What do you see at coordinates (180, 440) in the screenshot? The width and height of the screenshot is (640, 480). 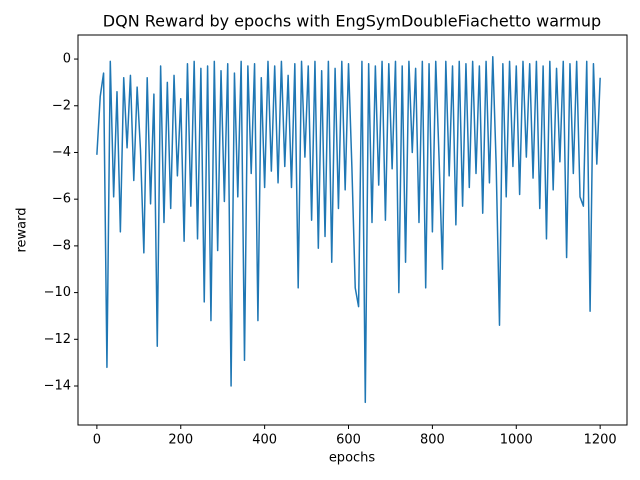 I see `x-tick-label: 200` at bounding box center [180, 440].